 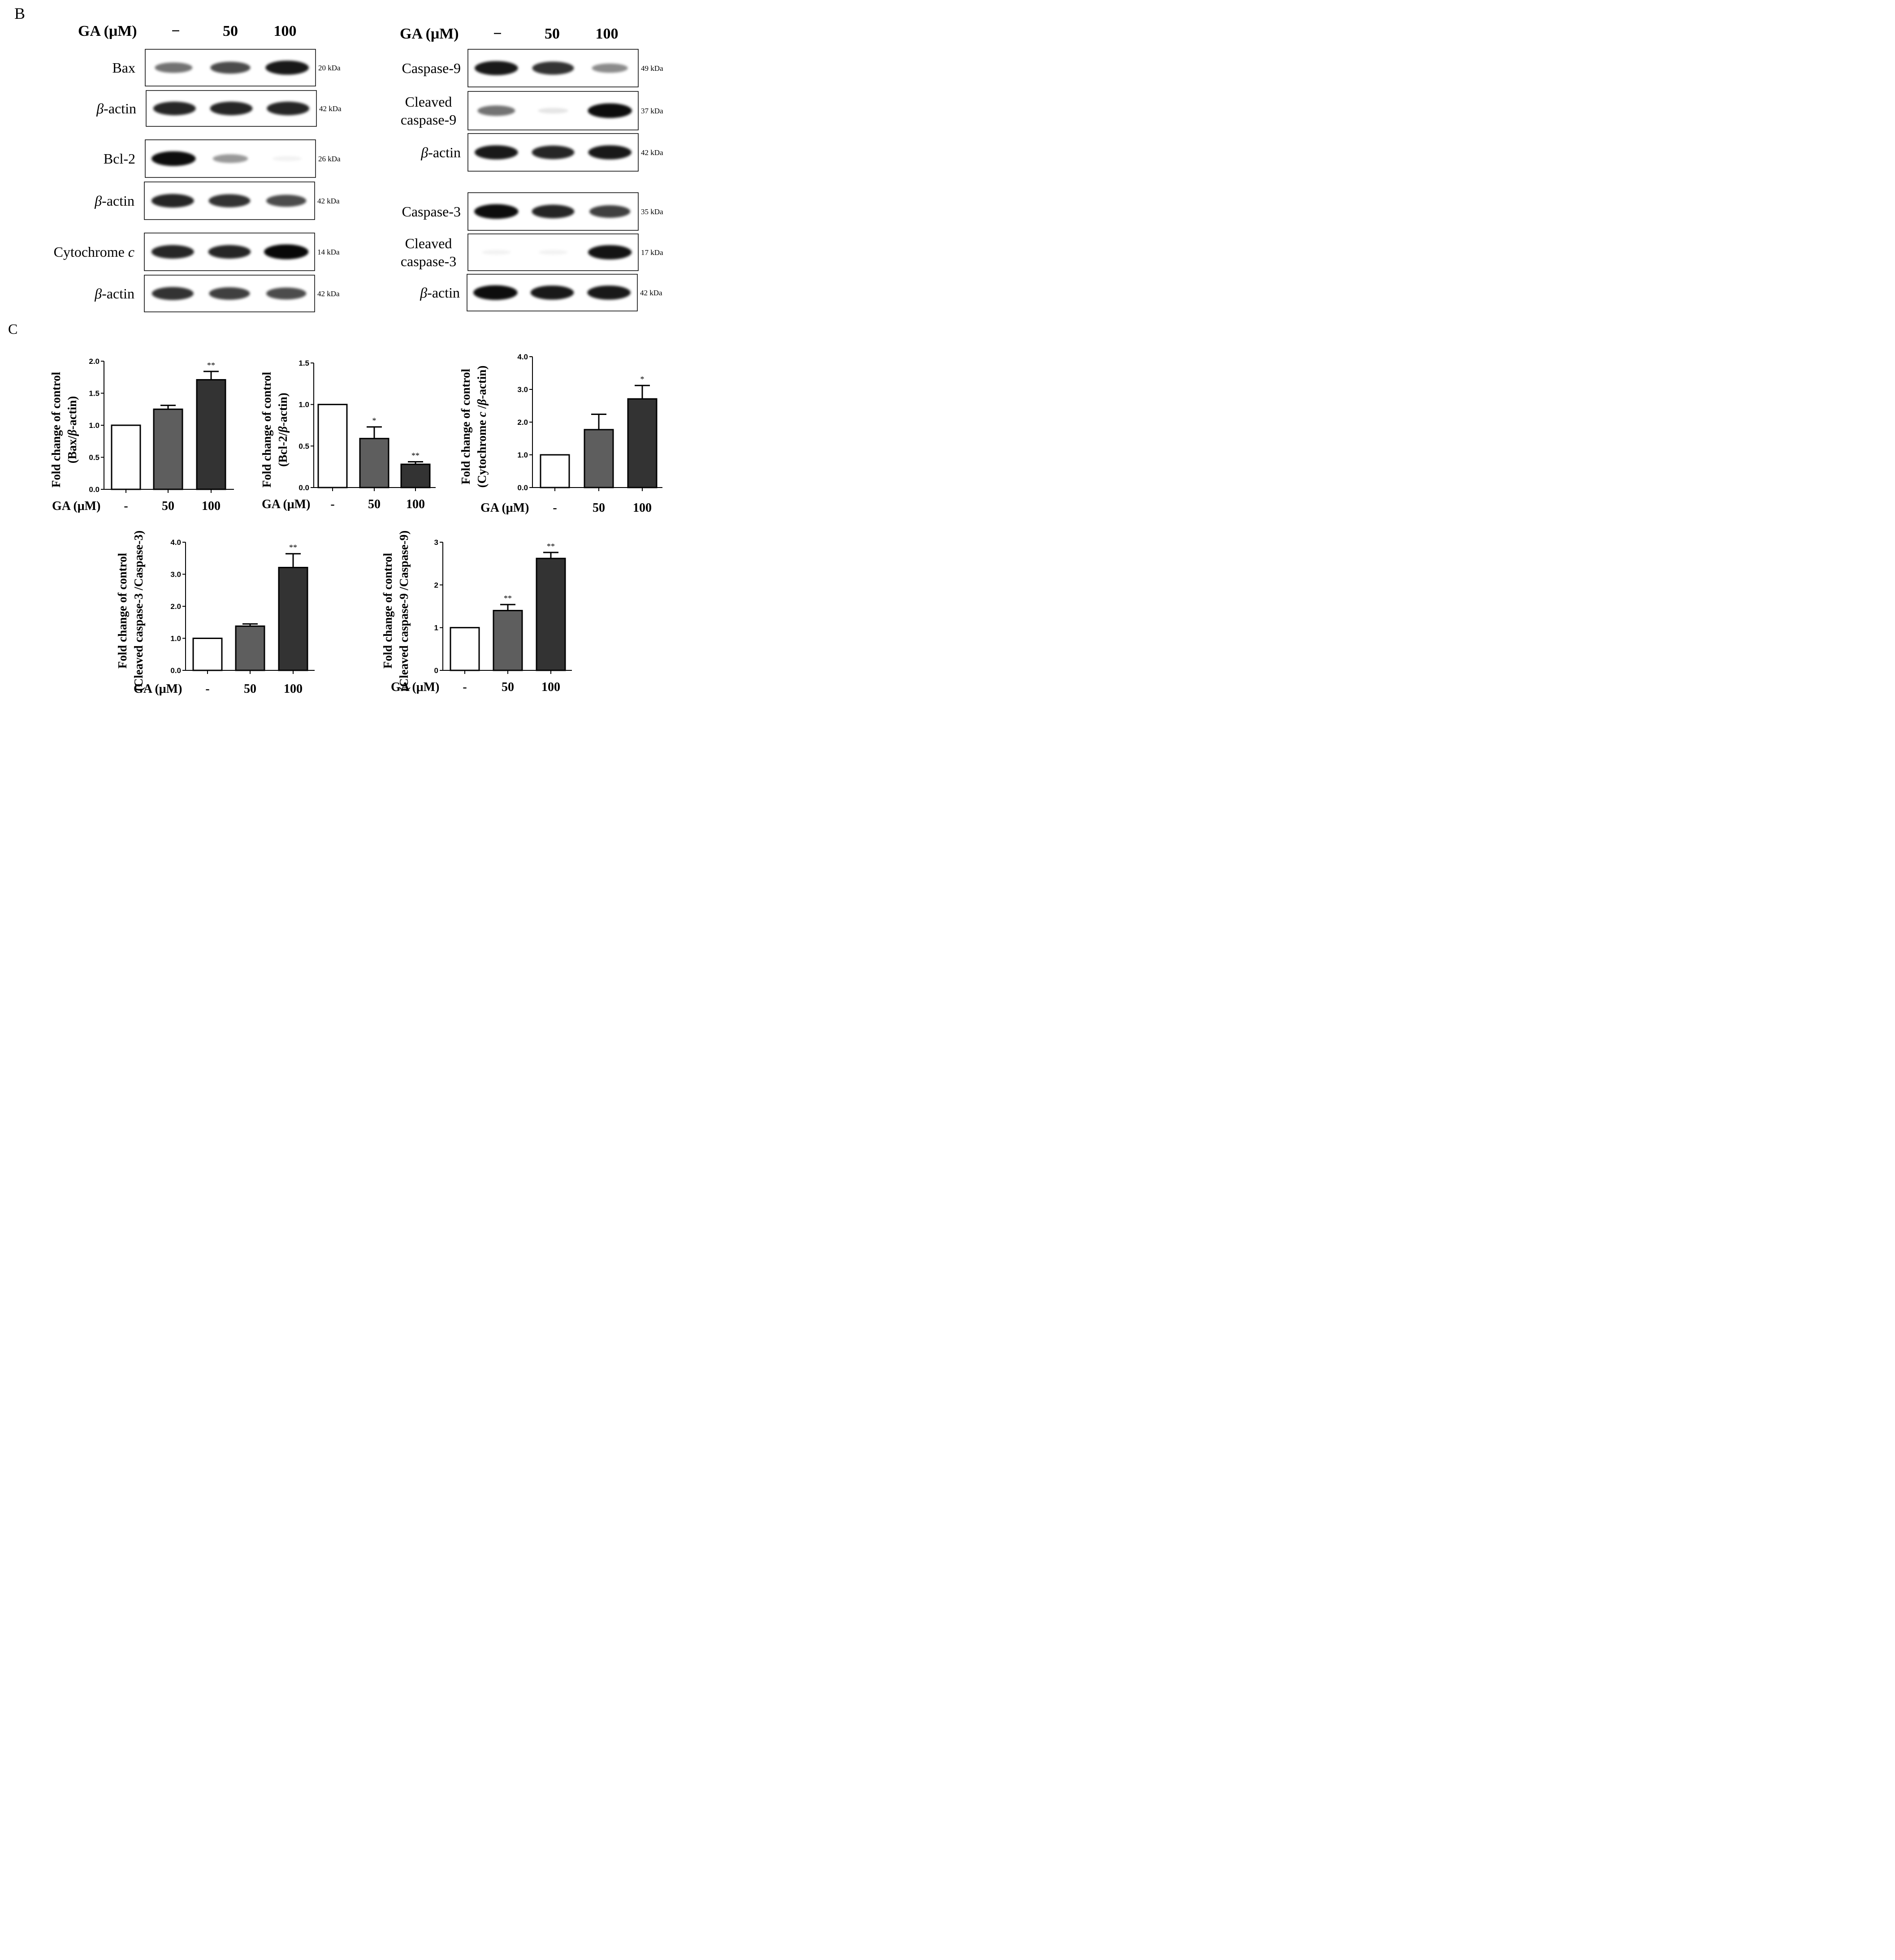 I want to click on right-blot-5-kda-label: 42 kDa, so click(x=651, y=293).